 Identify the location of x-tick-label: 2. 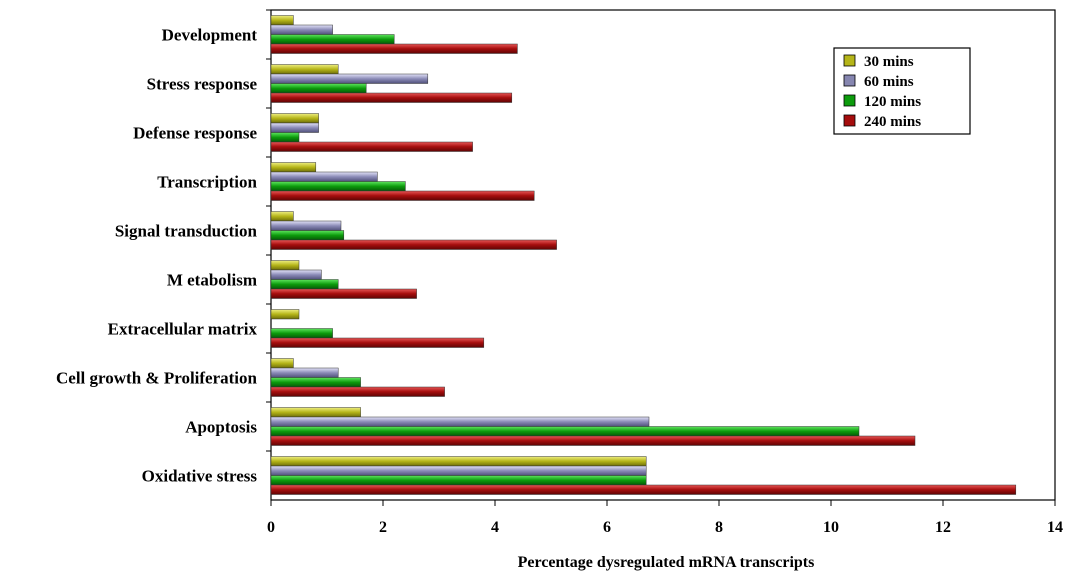
(383, 527).